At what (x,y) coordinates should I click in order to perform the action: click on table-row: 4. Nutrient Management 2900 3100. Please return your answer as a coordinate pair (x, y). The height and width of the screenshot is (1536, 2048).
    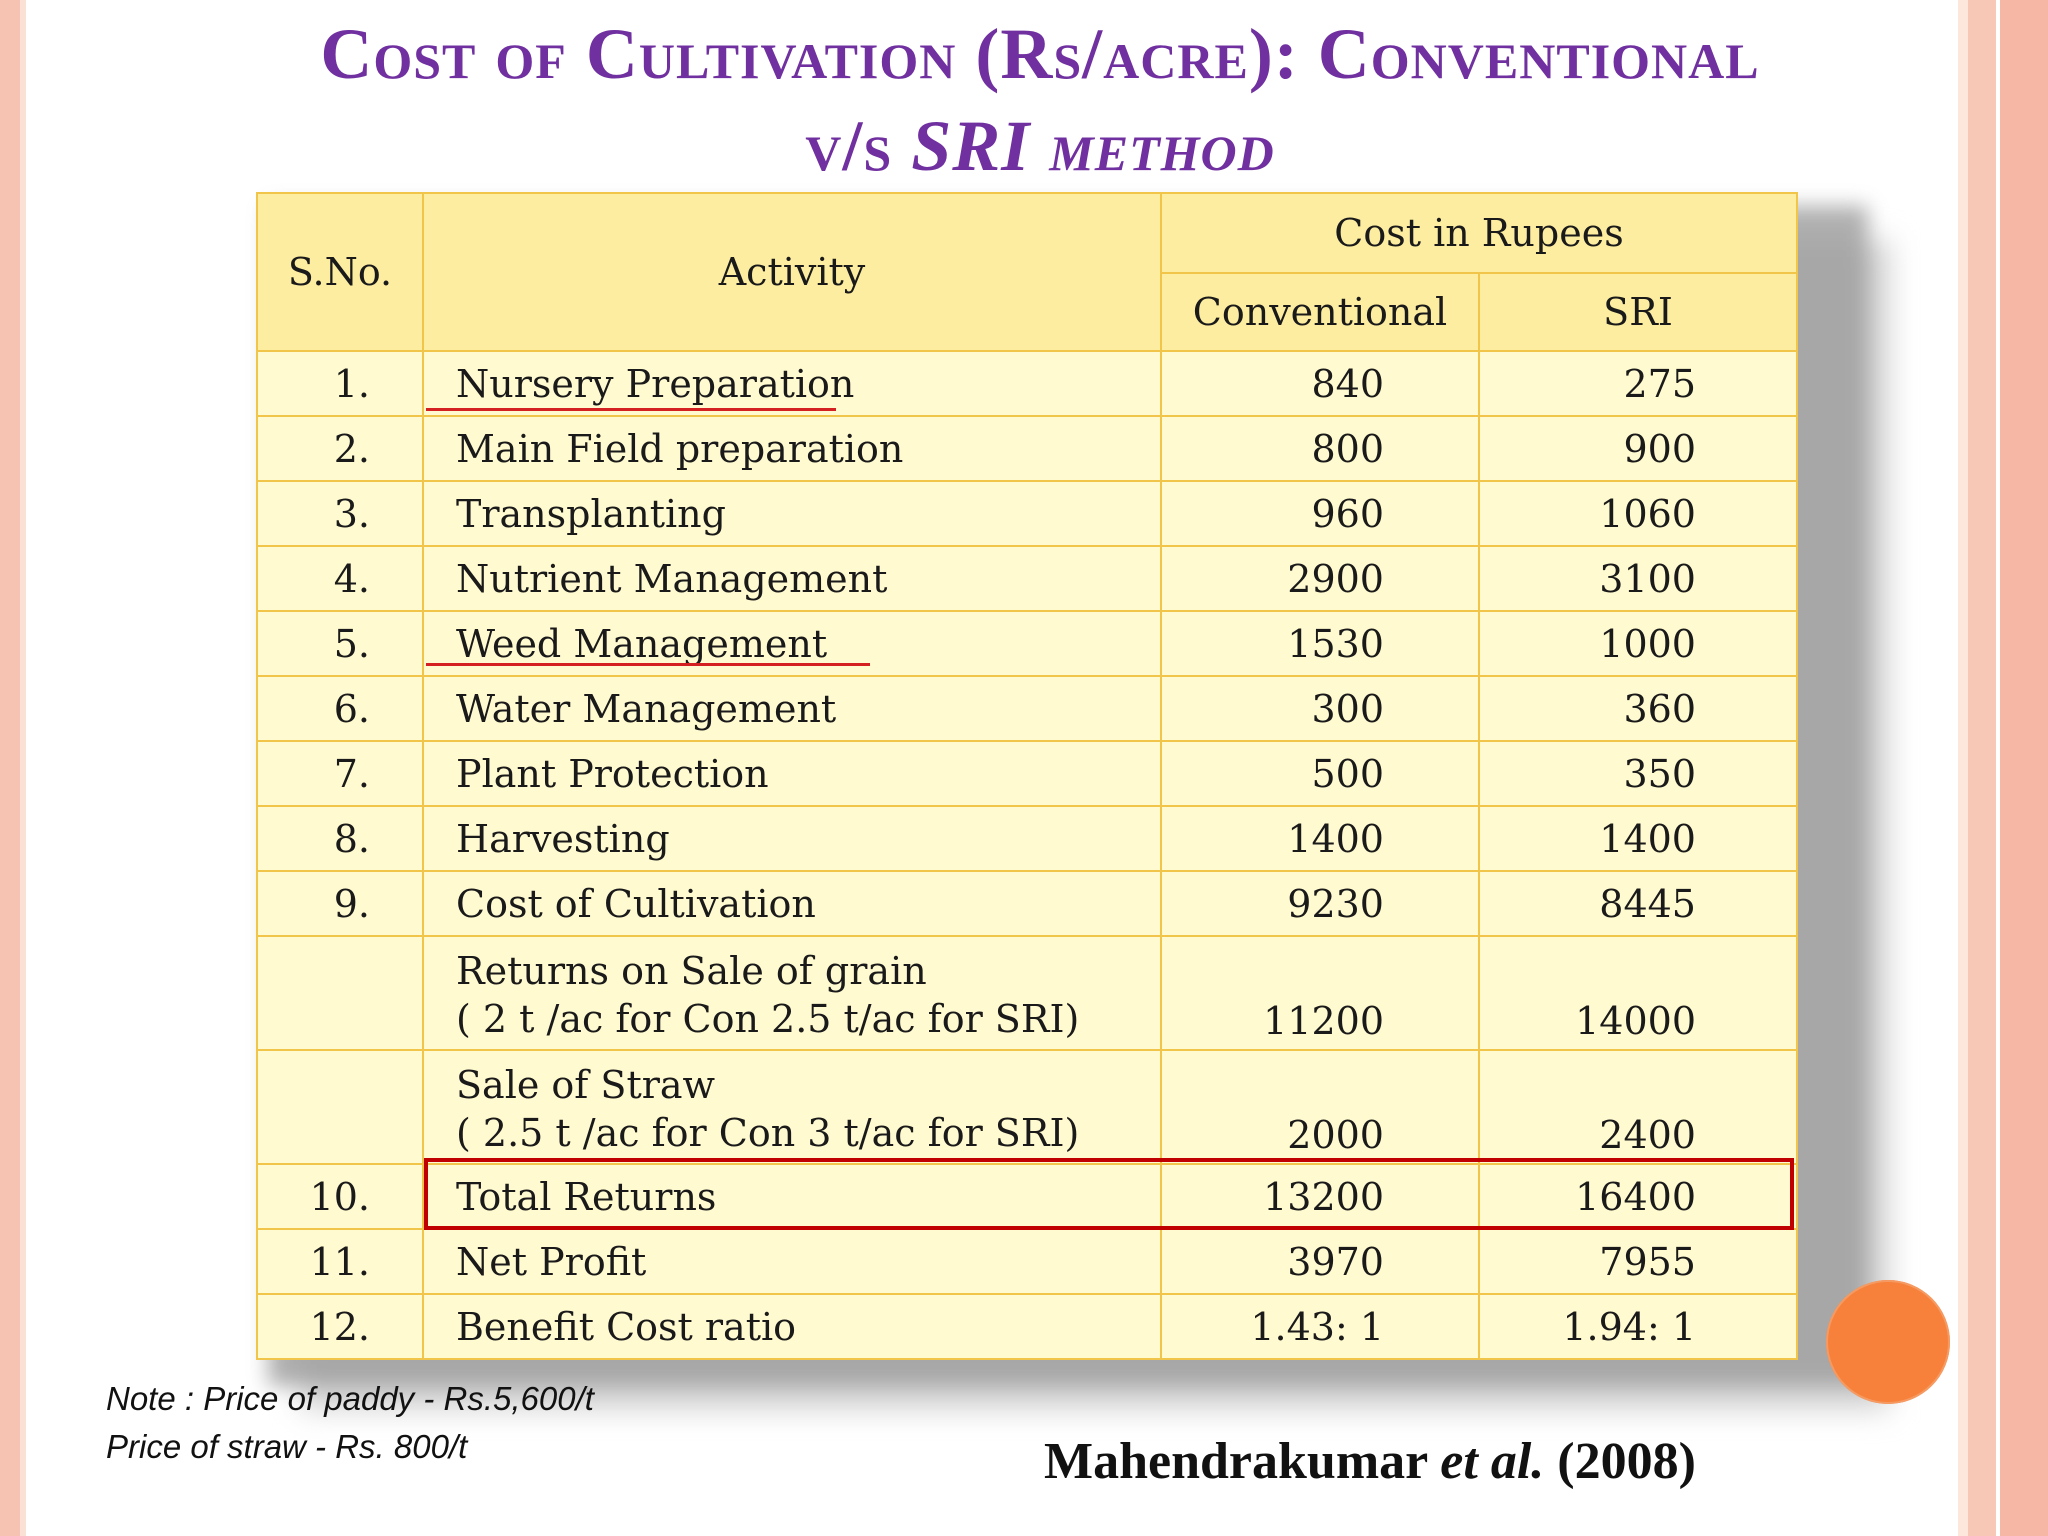
    Looking at the image, I should click on (1027, 578).